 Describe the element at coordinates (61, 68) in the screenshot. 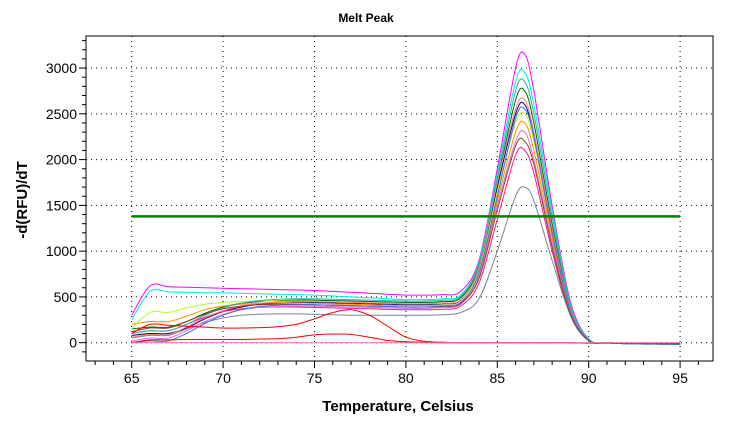

I see `y-tick-label: 3000` at that location.